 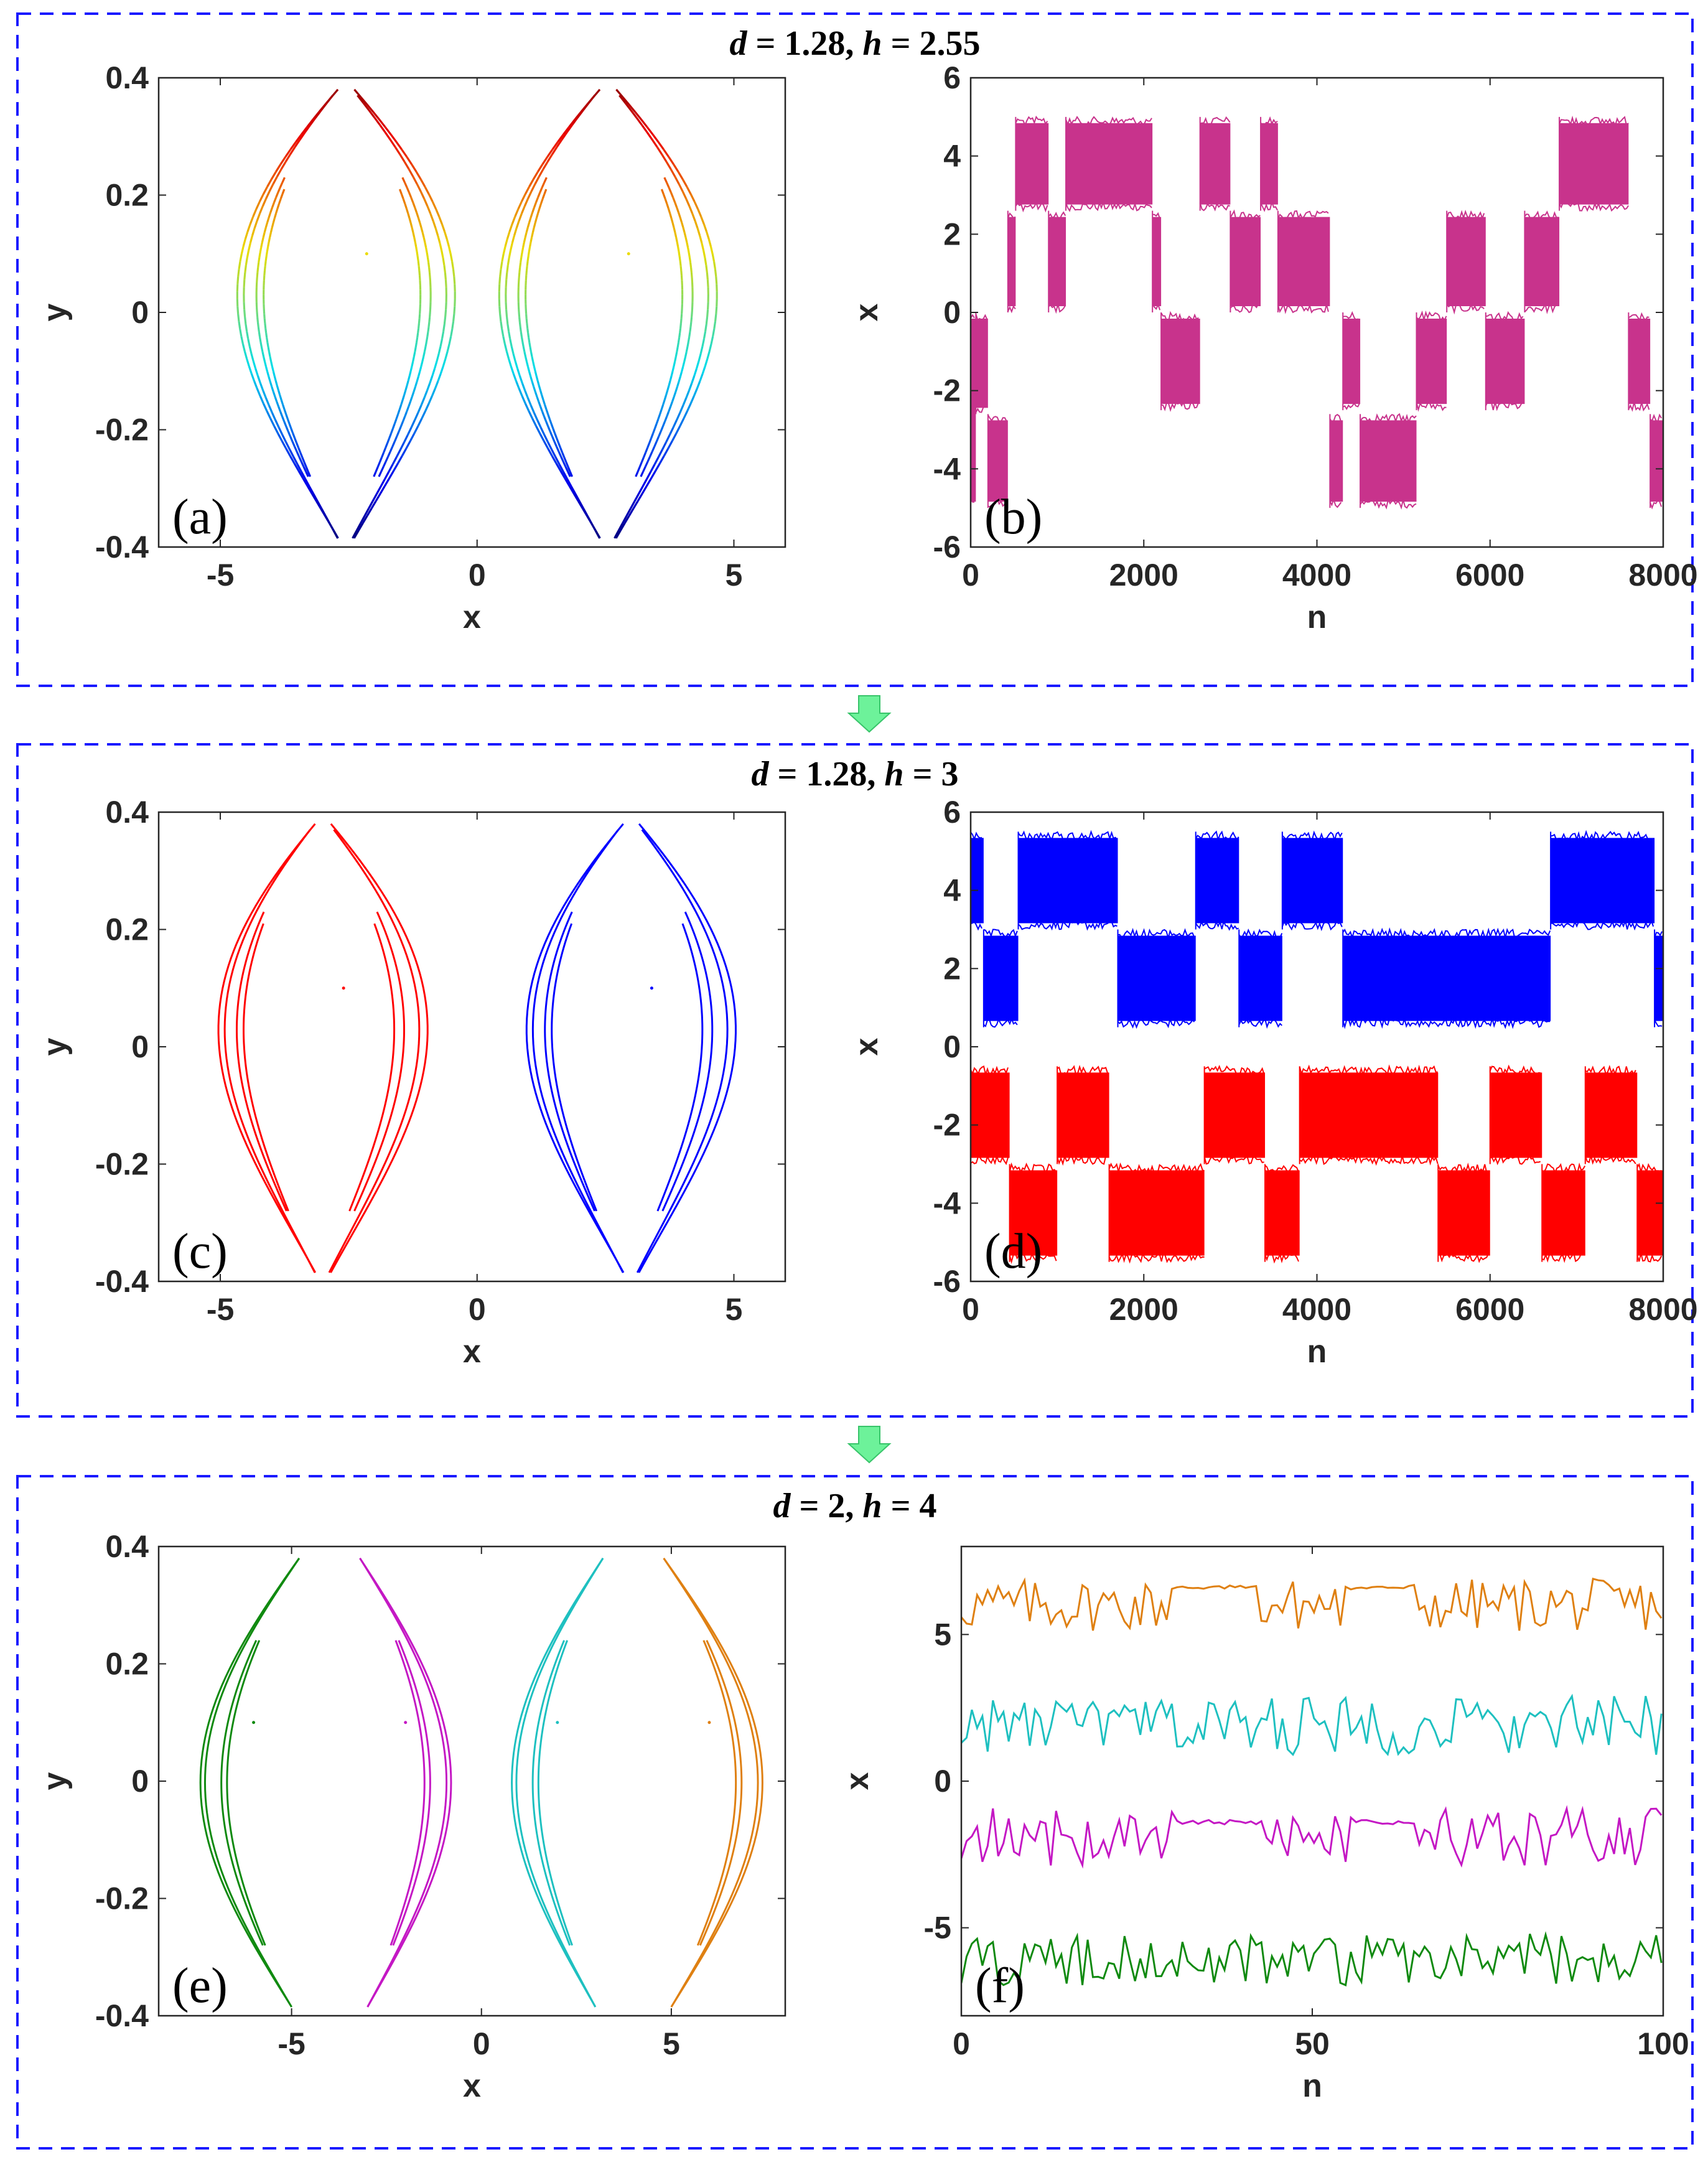 I want to click on isolated-point, so click(x=366, y=254).